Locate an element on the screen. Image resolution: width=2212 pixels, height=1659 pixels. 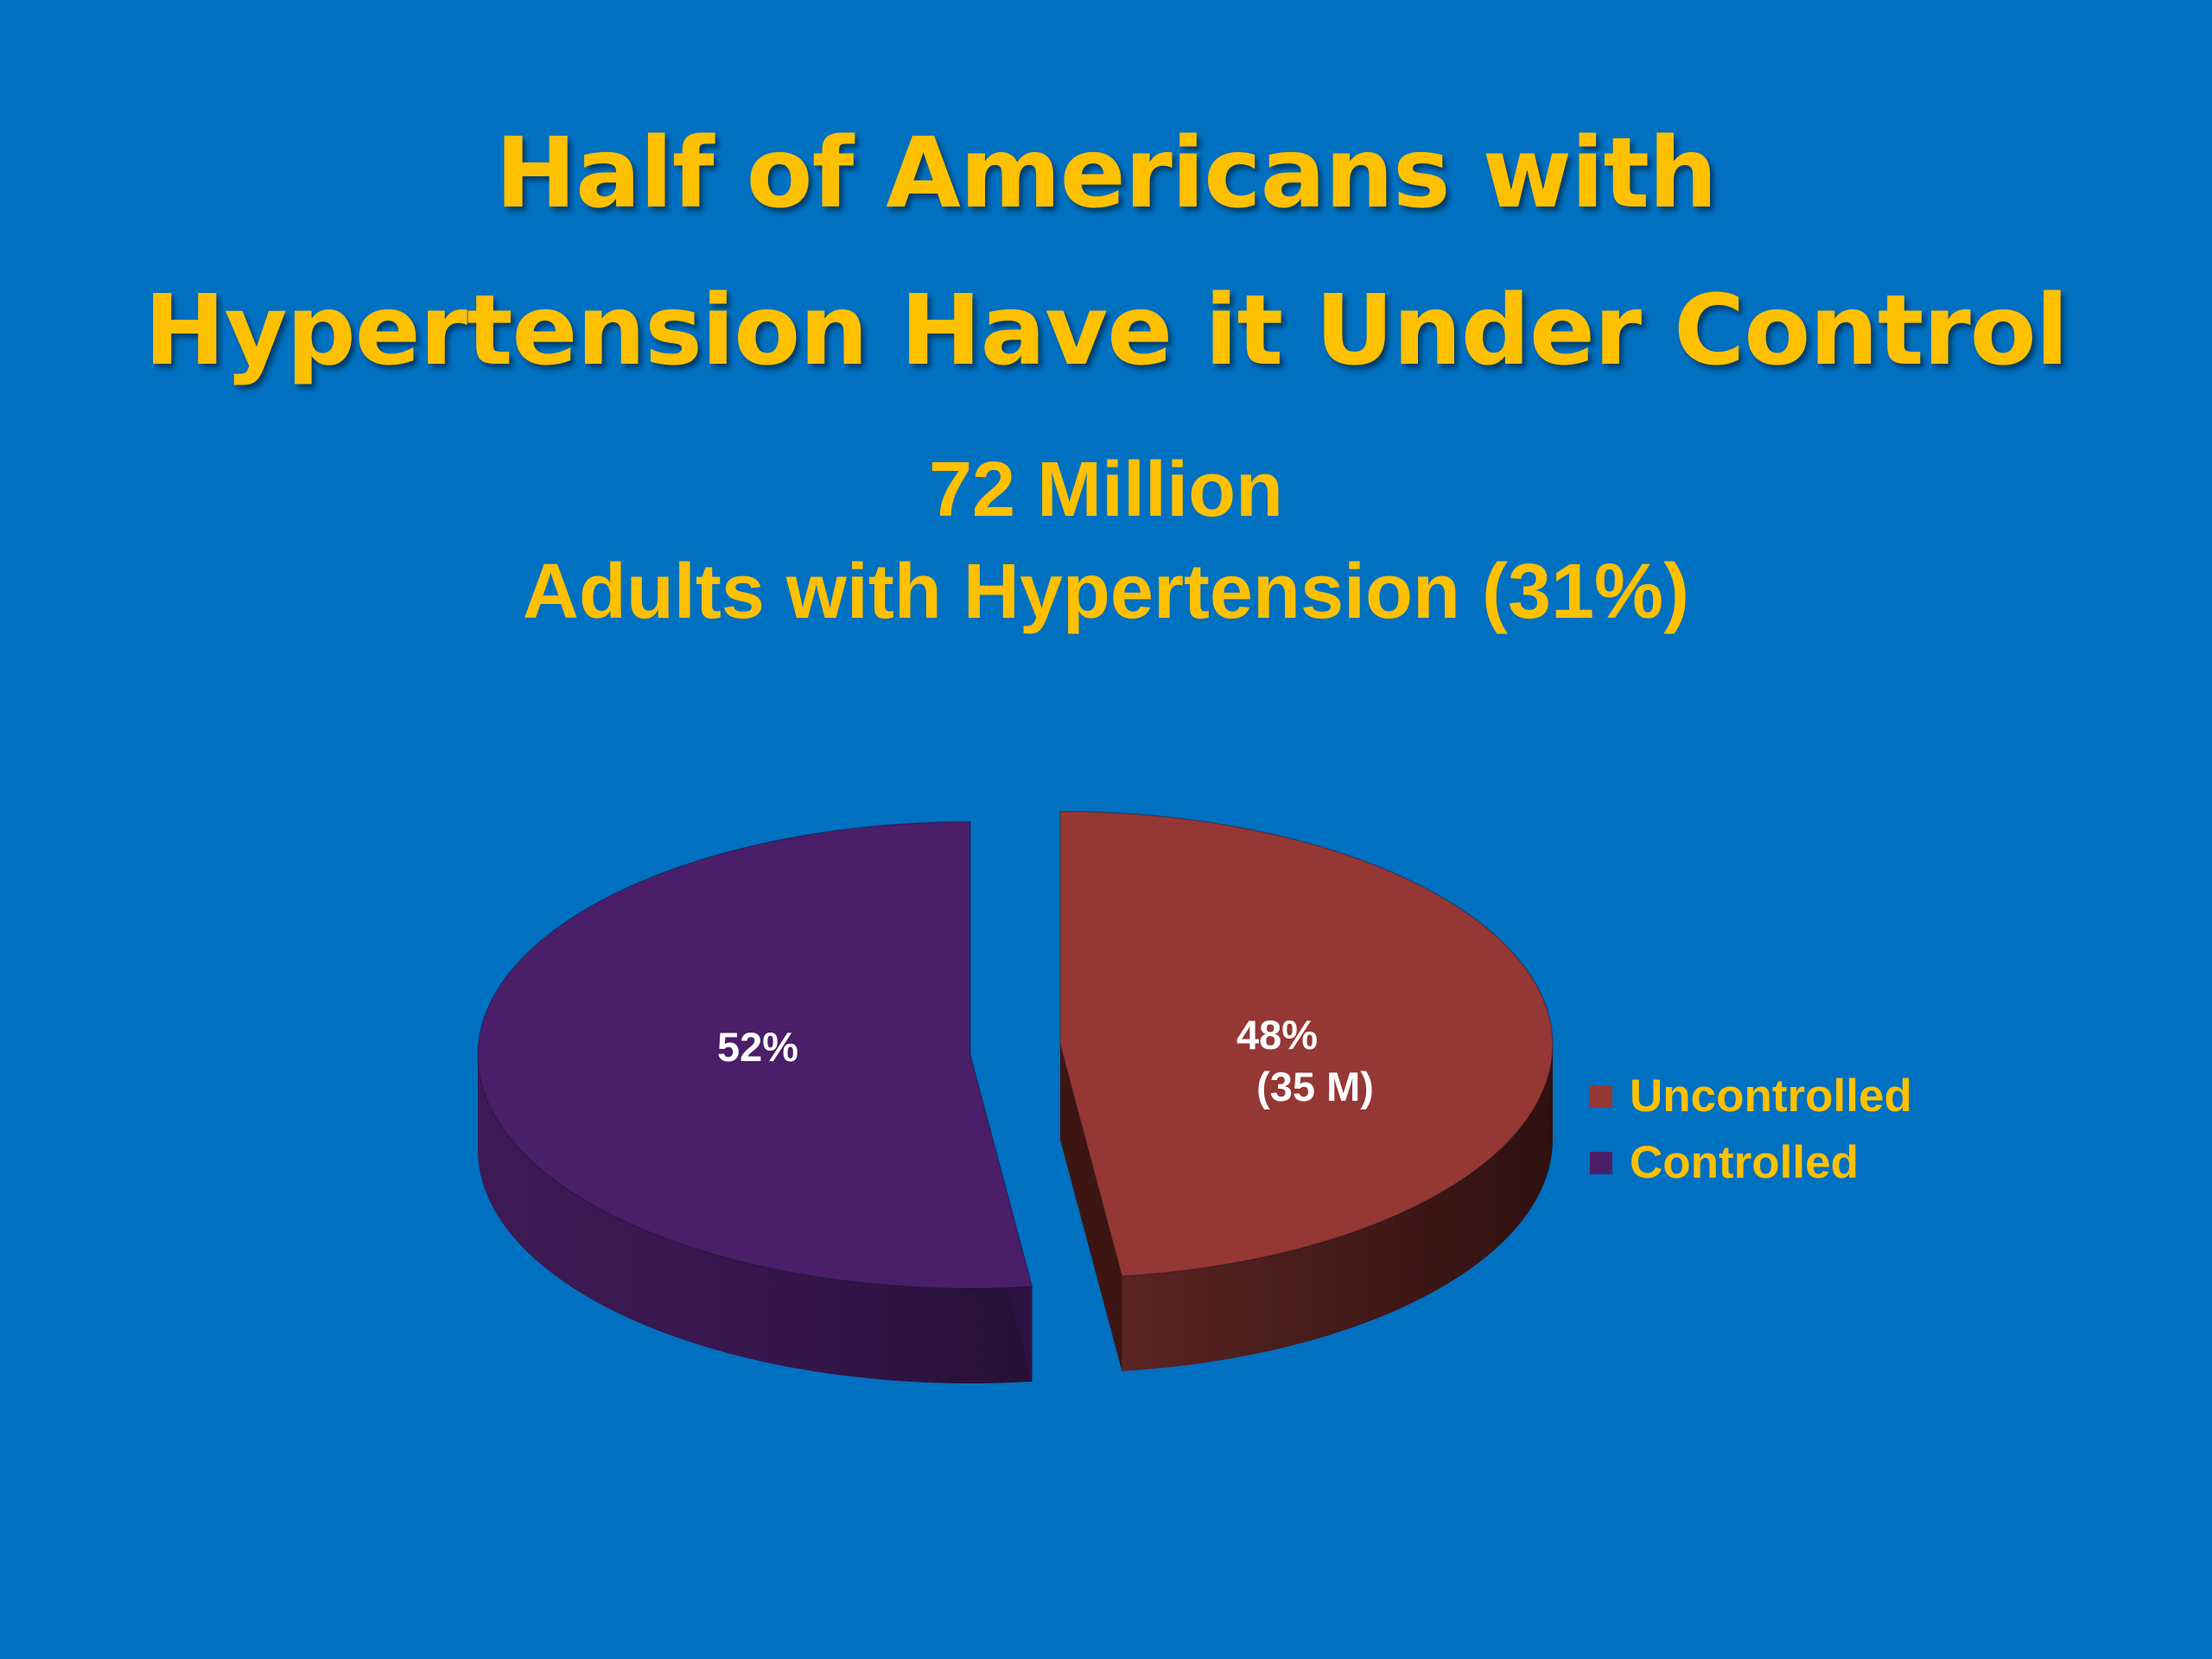
pie-slice-side-uncontrolled is located at coordinates (1337, 1208).